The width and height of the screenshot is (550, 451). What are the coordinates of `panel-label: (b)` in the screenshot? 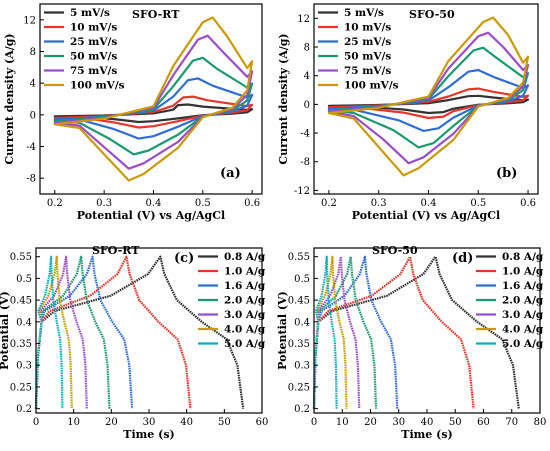 It's located at (506, 173).